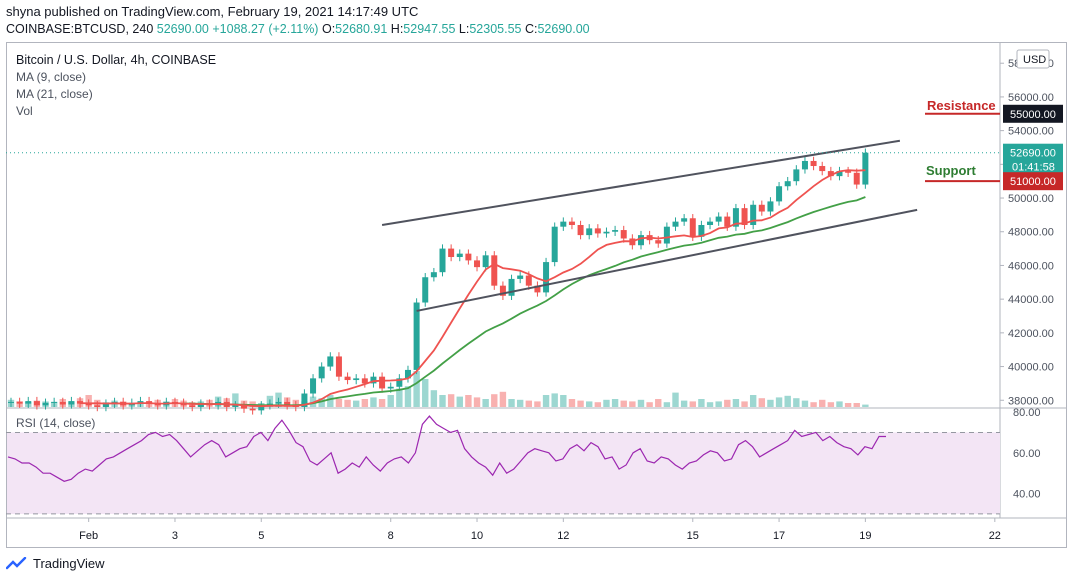 This screenshot has height=585, width=1073. I want to click on open-label: O:, so click(328, 29).